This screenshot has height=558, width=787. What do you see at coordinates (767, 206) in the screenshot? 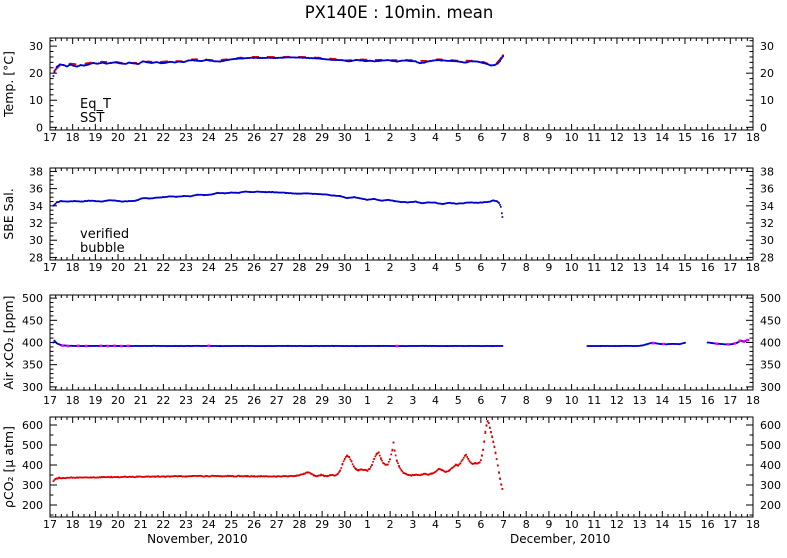
I see `y-tick-label-right: 34` at bounding box center [767, 206].